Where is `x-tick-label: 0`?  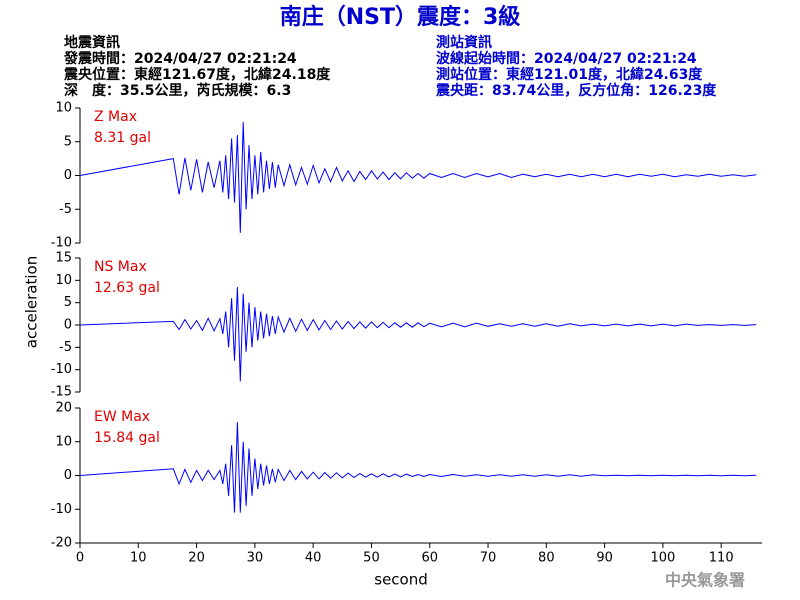
x-tick-label: 0 is located at coordinates (80, 558).